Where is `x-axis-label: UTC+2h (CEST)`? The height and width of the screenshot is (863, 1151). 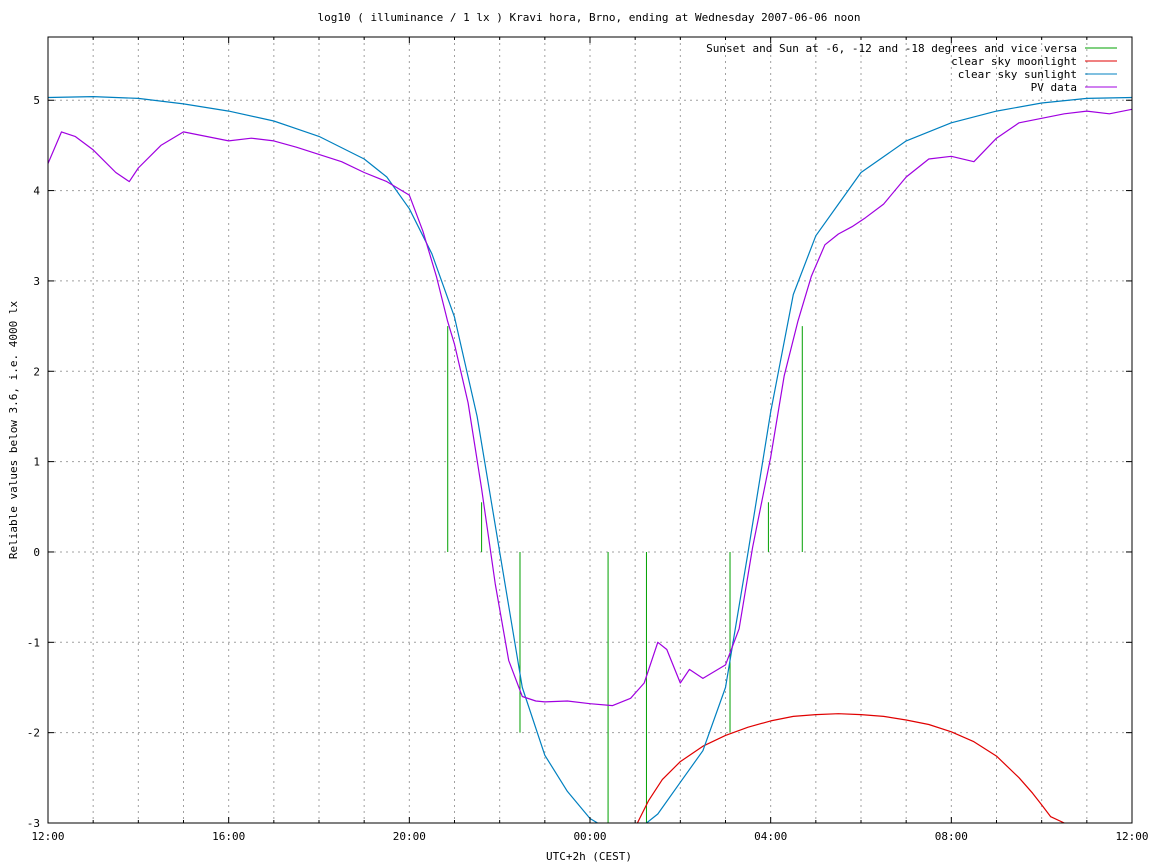
x-axis-label: UTC+2h (CEST) is located at coordinates (589, 856).